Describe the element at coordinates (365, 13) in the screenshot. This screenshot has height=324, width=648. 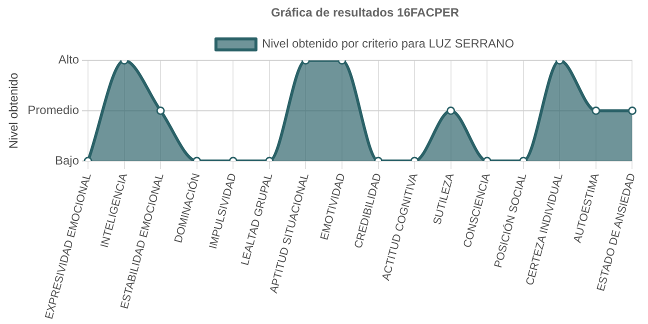
I see `chart-title: Gráfica de resultados 16FACPER` at that location.